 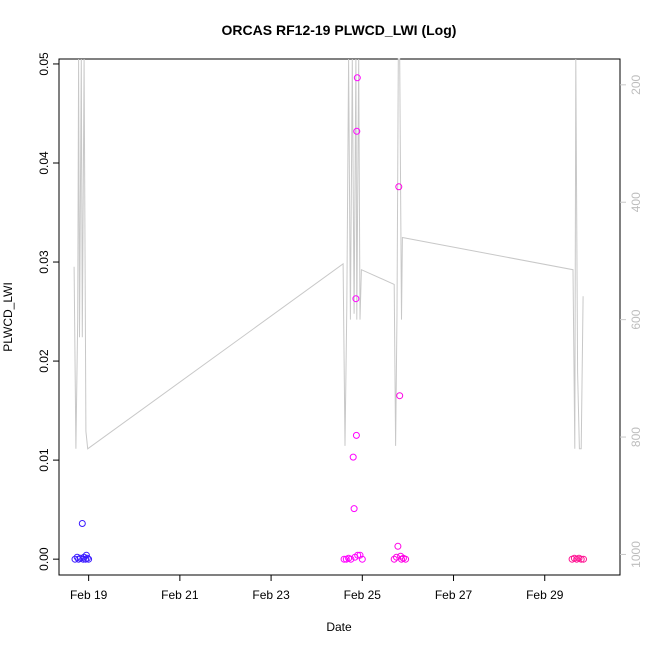 What do you see at coordinates (44, 460) in the screenshot?
I see `y-tick-label-1: 0.01` at bounding box center [44, 460].